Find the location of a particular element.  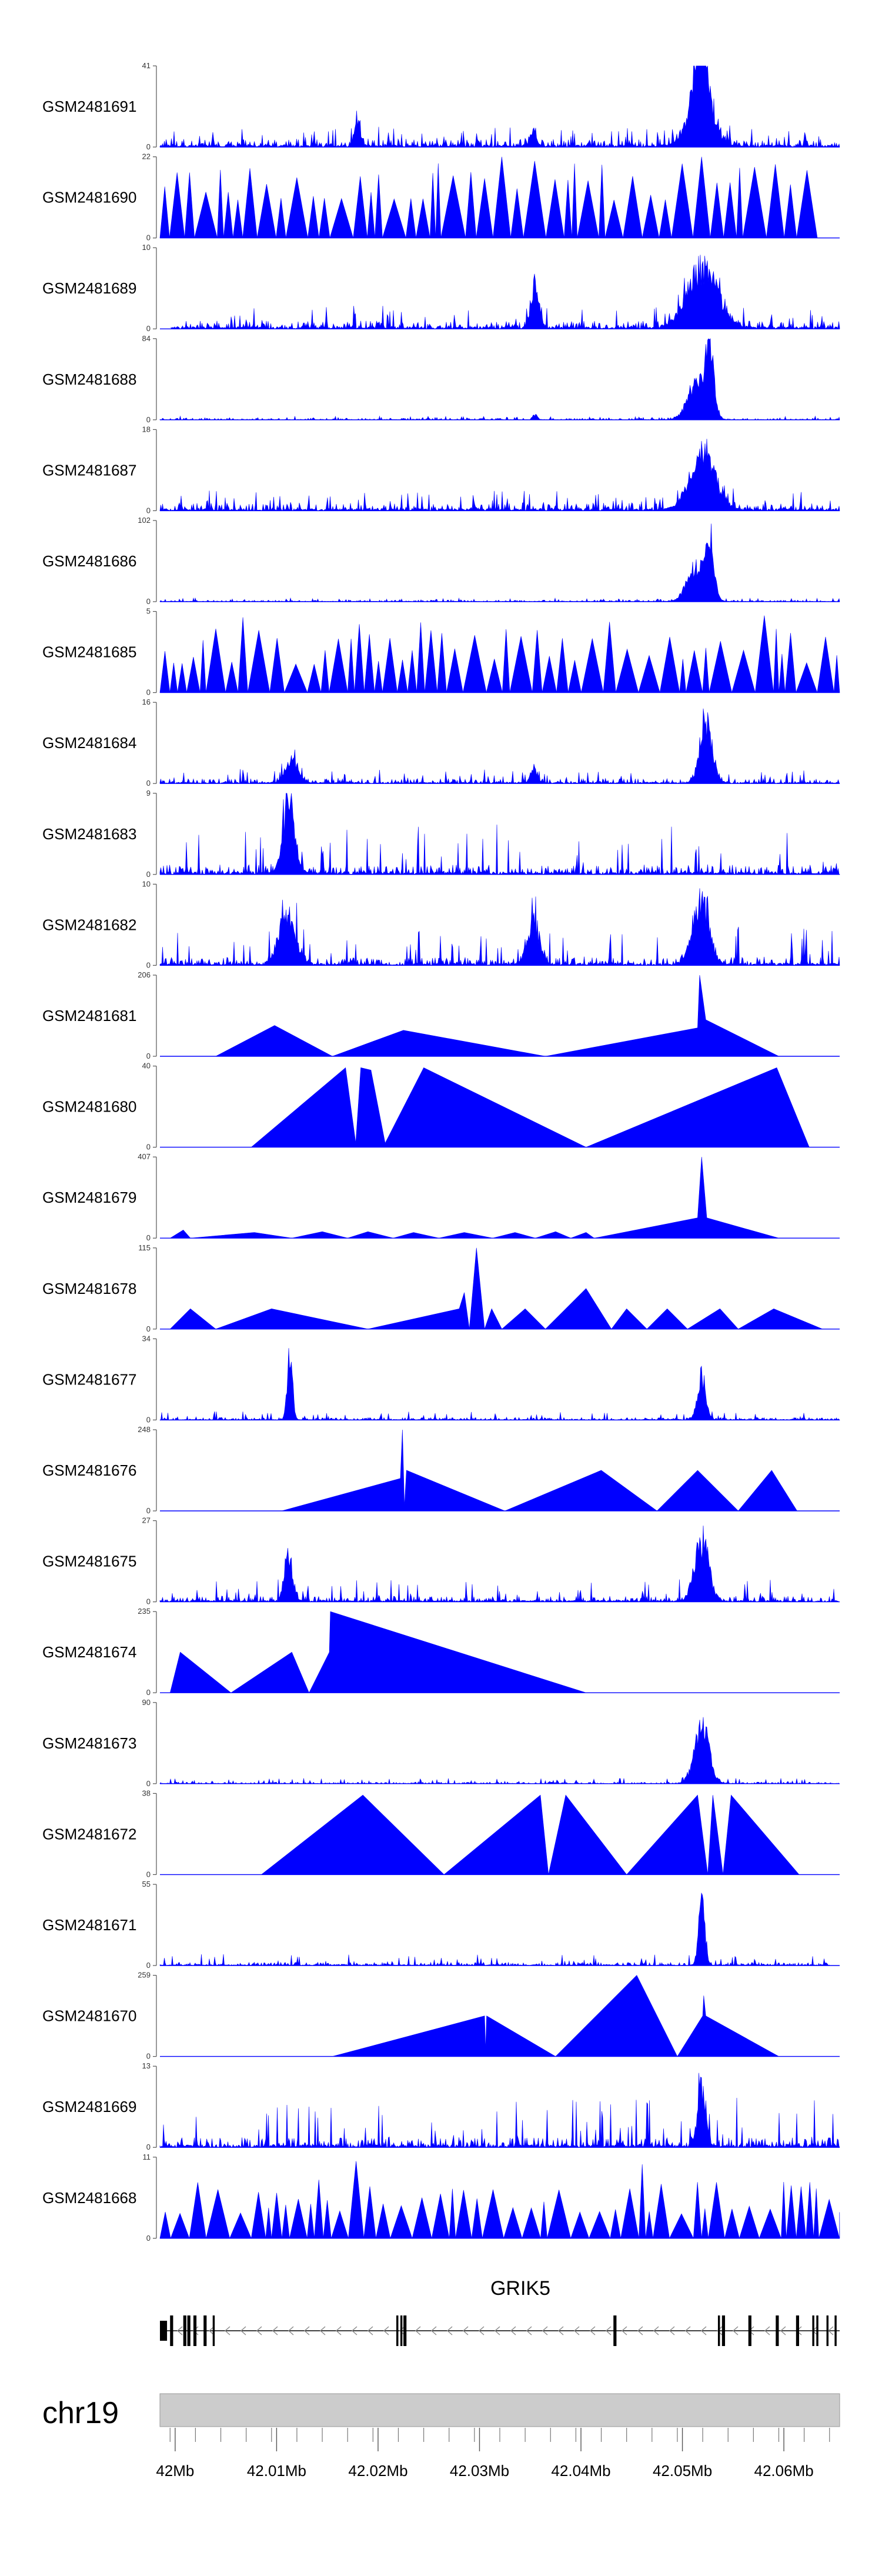

y-tick-label-max: 38 is located at coordinates (146, 1792).